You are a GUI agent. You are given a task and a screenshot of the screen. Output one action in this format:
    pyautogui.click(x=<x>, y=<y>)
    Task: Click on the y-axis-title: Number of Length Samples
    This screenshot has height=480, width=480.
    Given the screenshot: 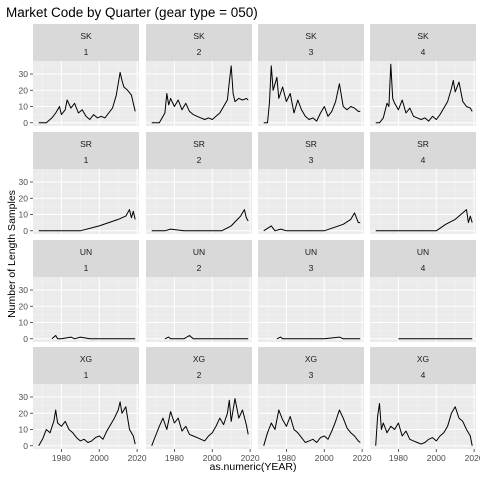 What is the action you would take?
    pyautogui.click(x=12, y=254)
    